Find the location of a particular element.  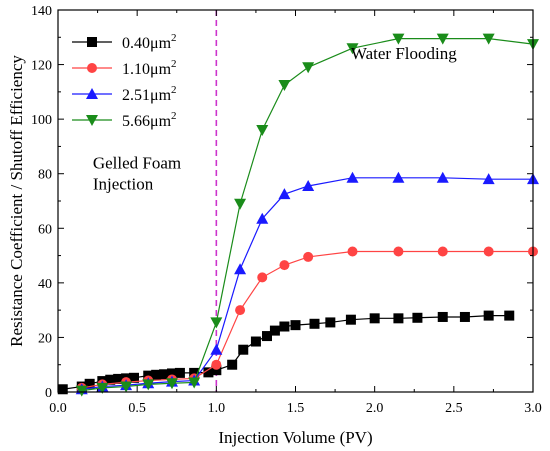

legend-entry: 1.10μm2 is located at coordinates (124, 68).